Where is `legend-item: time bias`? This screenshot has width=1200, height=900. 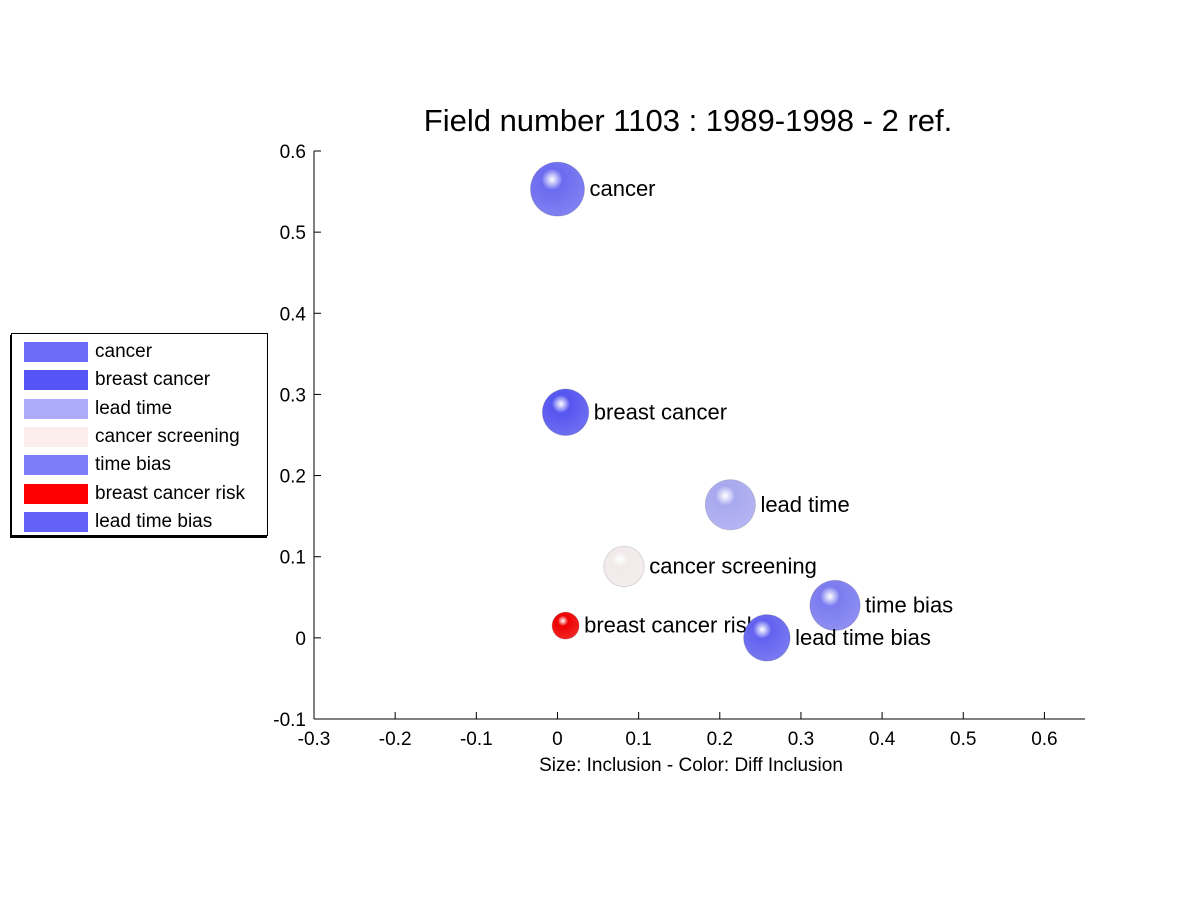
legend-item: time bias is located at coordinates (97, 465).